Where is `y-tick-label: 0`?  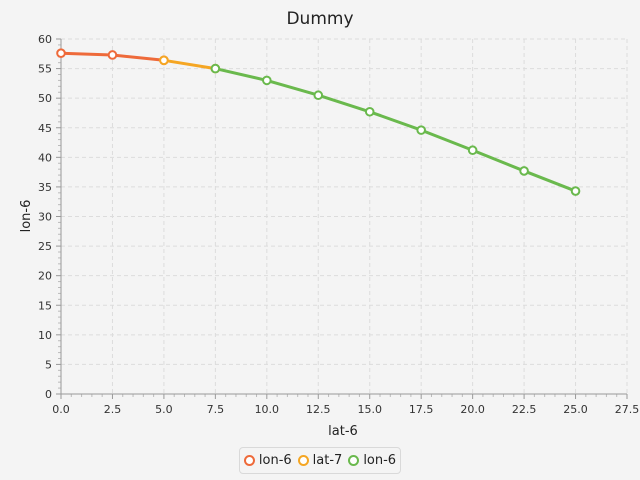 y-tick-label: 0 is located at coordinates (48, 394).